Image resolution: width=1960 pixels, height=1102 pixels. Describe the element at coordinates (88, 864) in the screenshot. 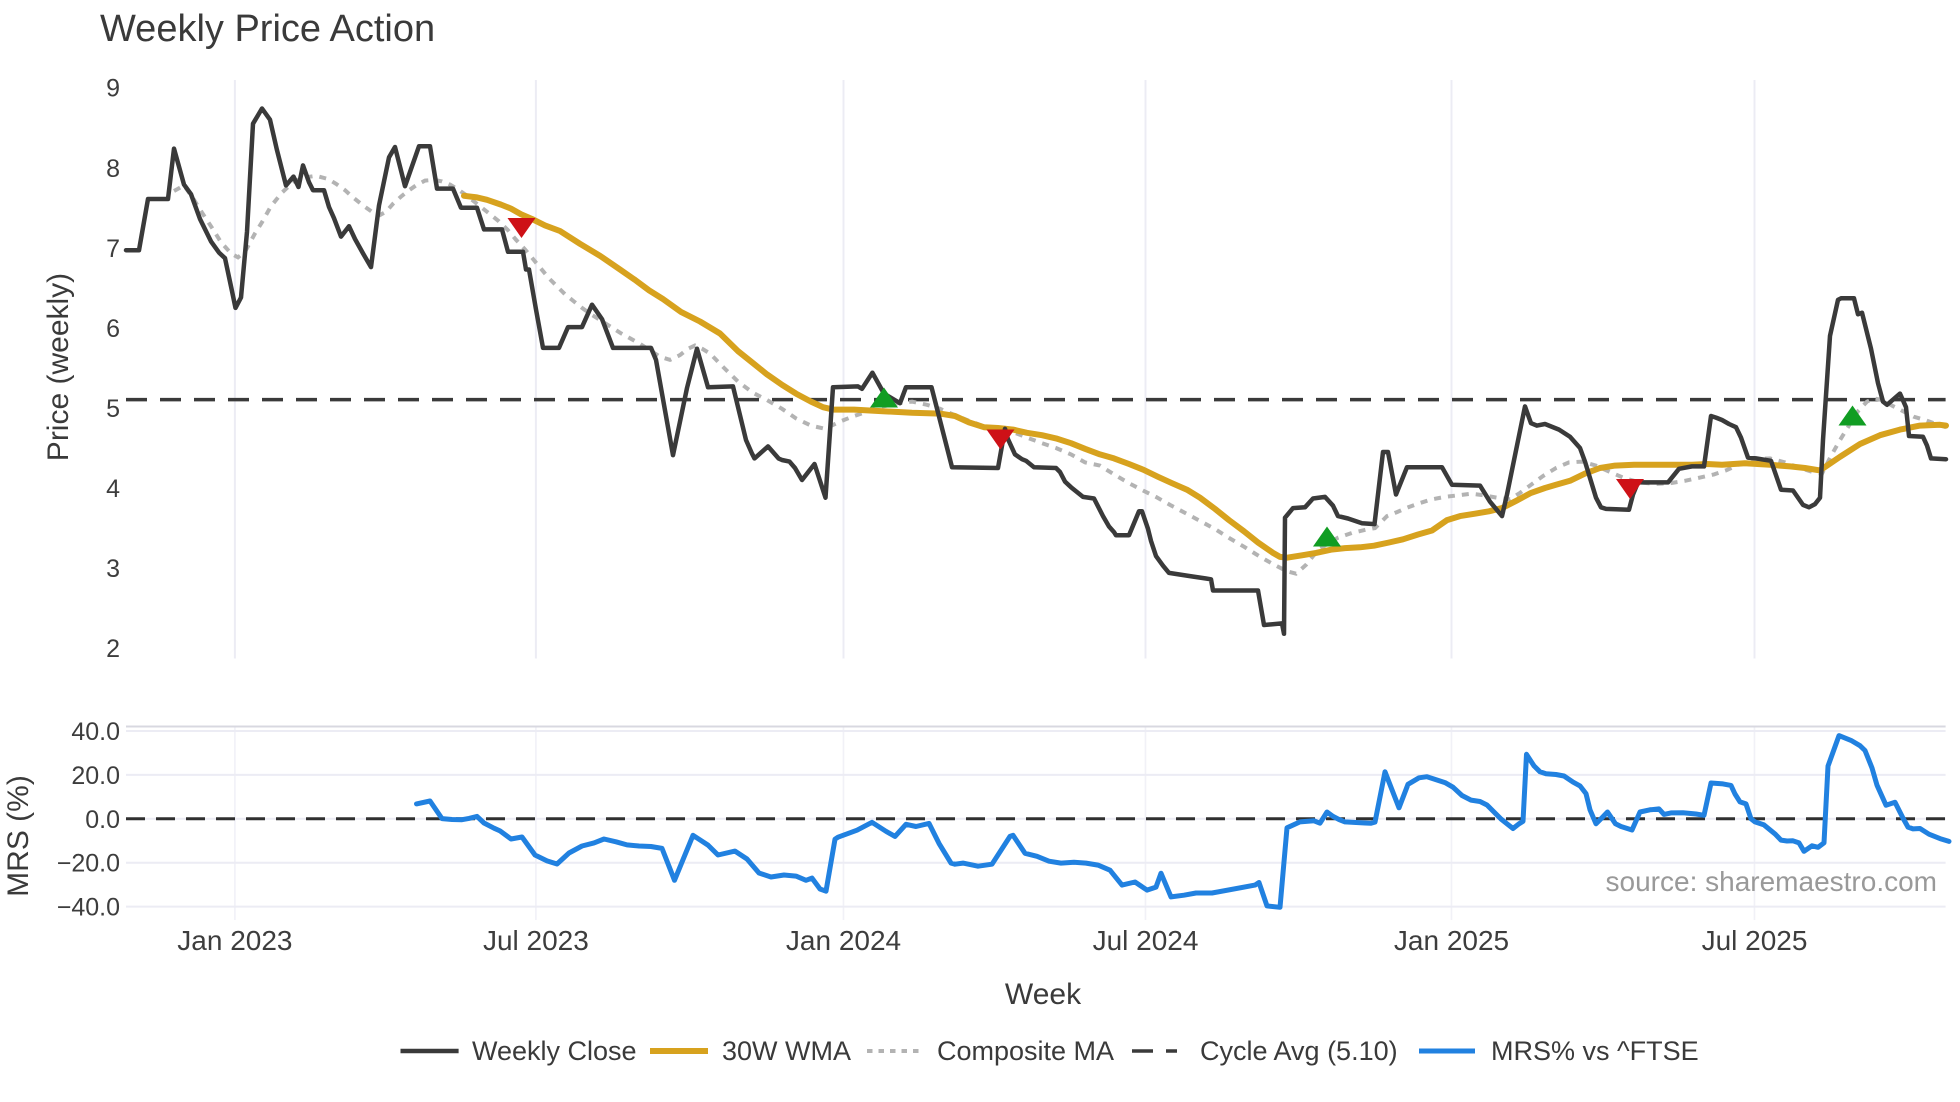

I see `svg-text: −20.0` at that location.